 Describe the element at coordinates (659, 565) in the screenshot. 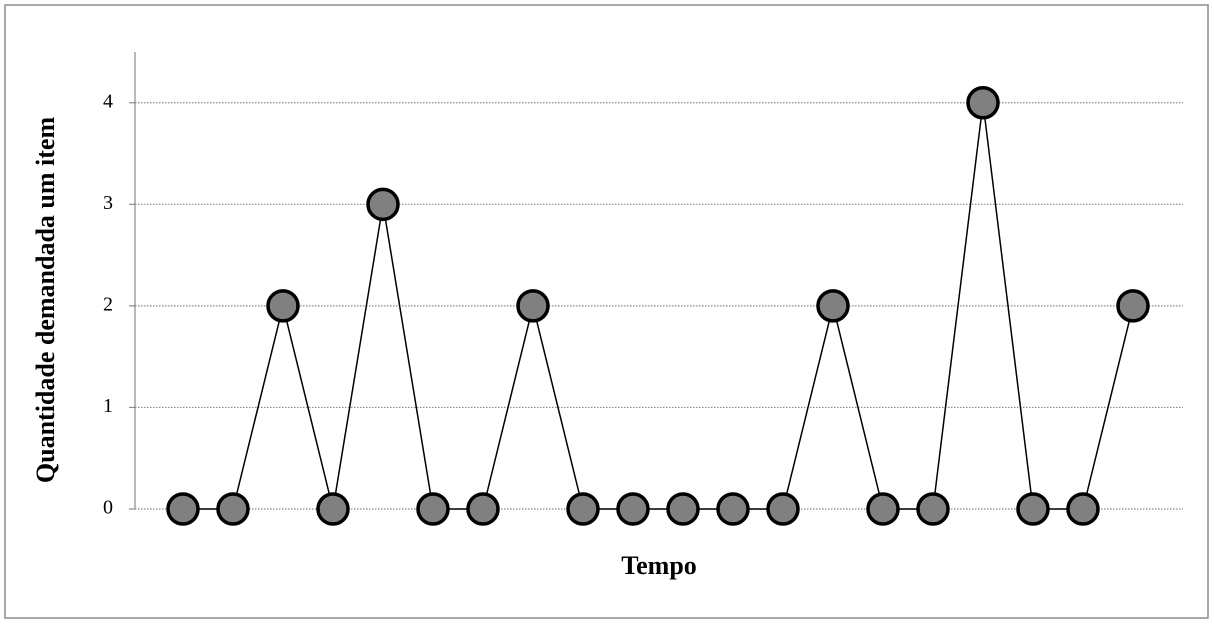

I see `x-axis-title: Tempo` at that location.